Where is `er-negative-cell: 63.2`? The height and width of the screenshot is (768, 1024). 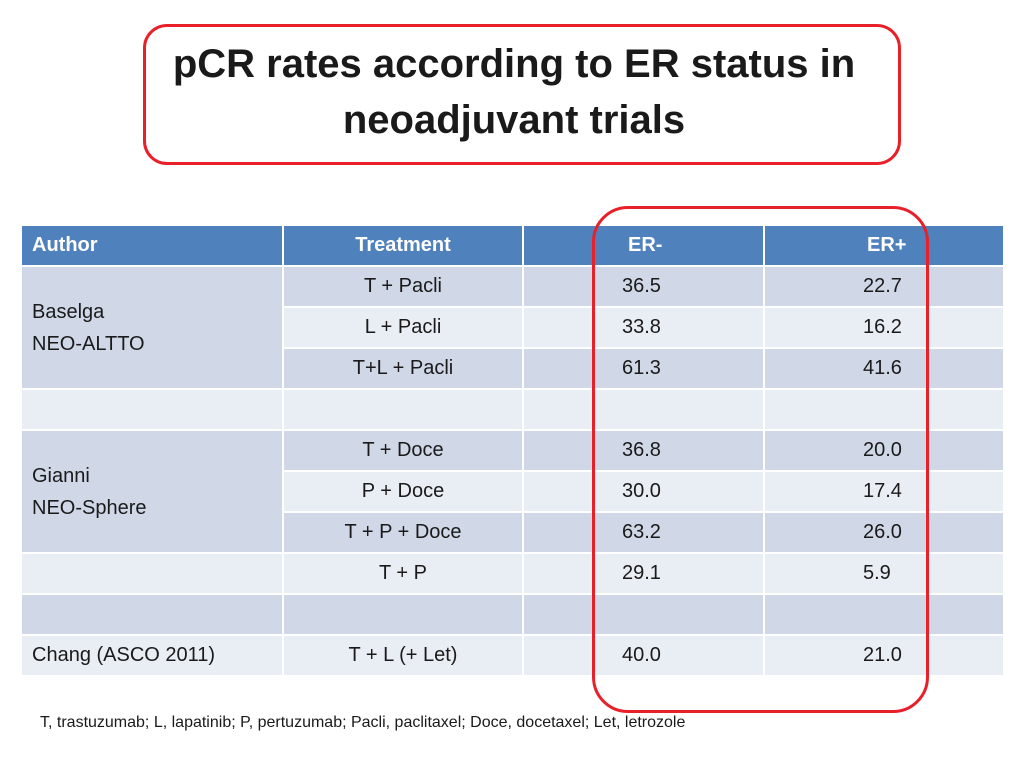
er-negative-cell: 63.2 is located at coordinates (643, 532).